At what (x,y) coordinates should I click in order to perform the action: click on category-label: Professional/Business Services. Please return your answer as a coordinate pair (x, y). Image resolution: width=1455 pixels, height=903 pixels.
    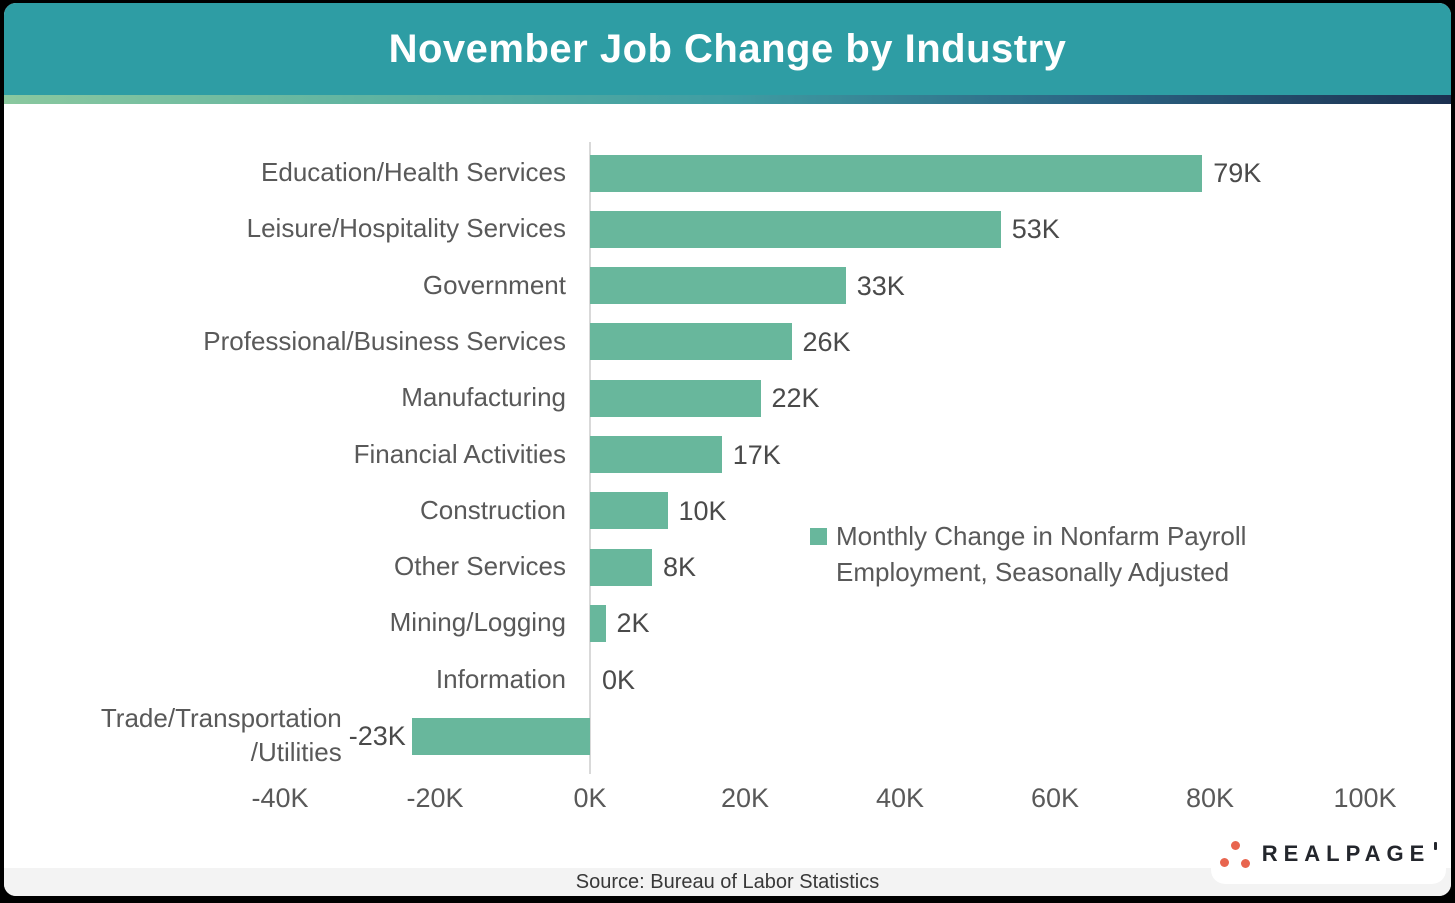
    Looking at the image, I should click on (384, 340).